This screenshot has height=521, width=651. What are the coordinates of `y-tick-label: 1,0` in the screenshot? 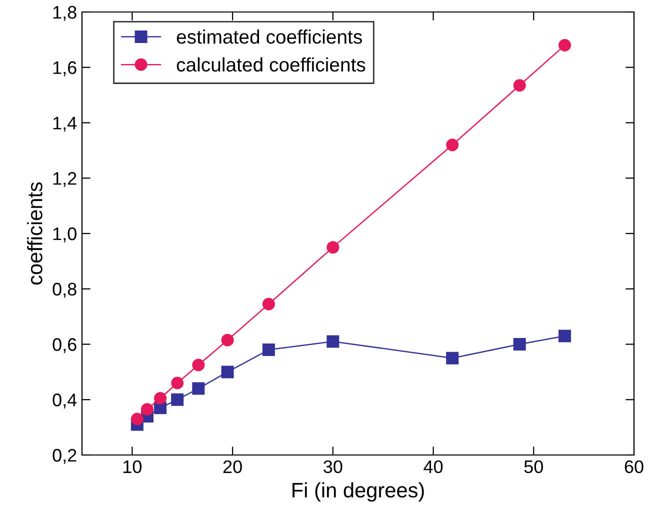 It's located at (64, 234).